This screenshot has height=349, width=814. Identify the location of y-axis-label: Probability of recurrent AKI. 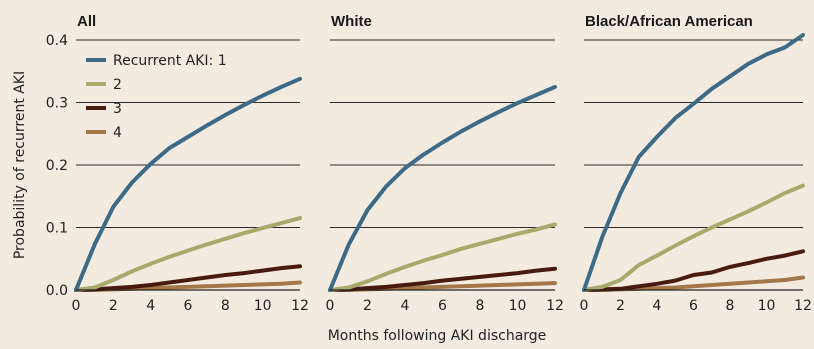
(20, 165).